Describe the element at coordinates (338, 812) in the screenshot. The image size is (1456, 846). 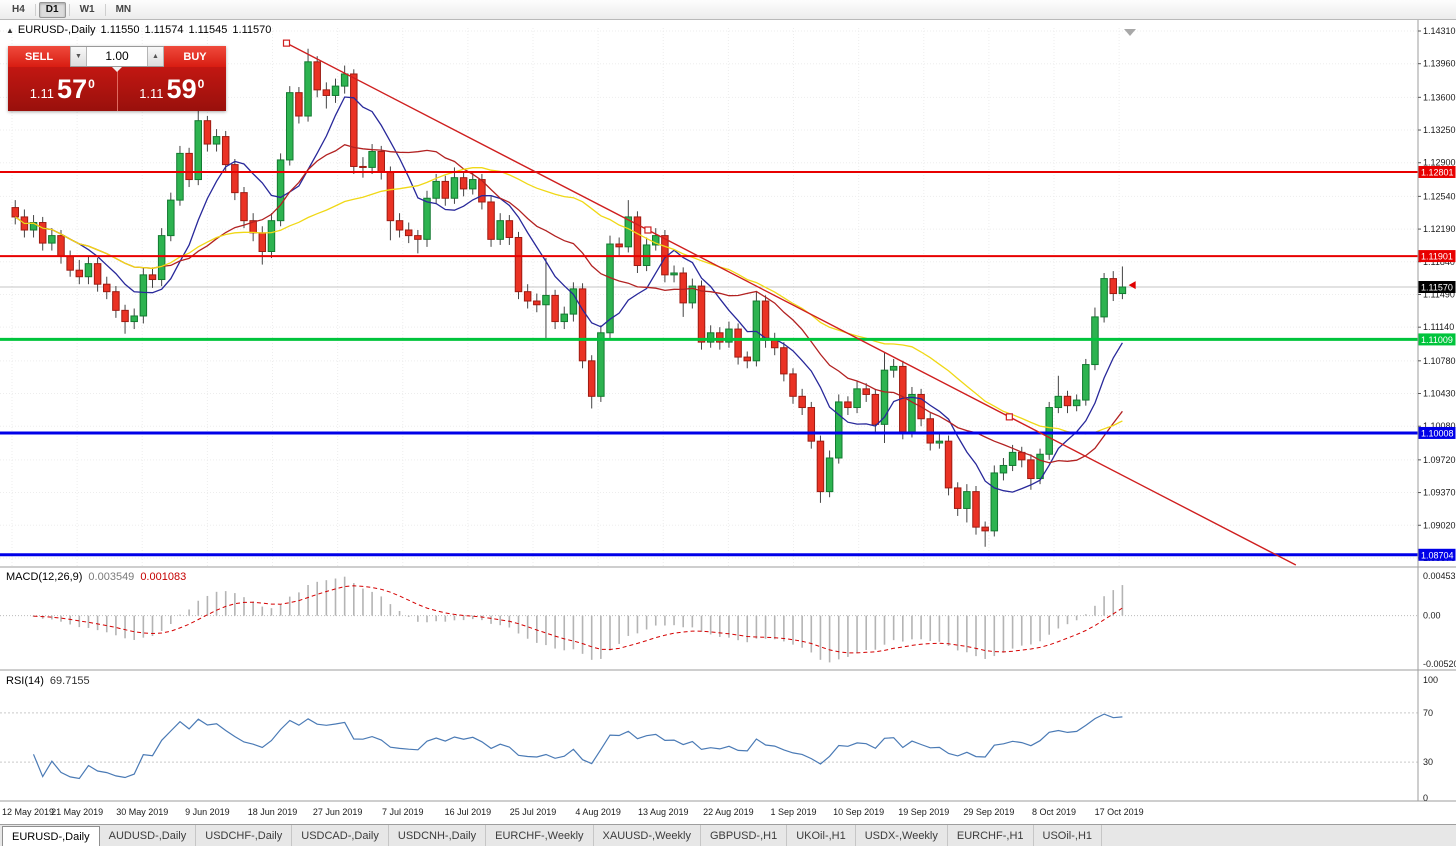
I see `svg-text: 27 Jun 2019` at that location.